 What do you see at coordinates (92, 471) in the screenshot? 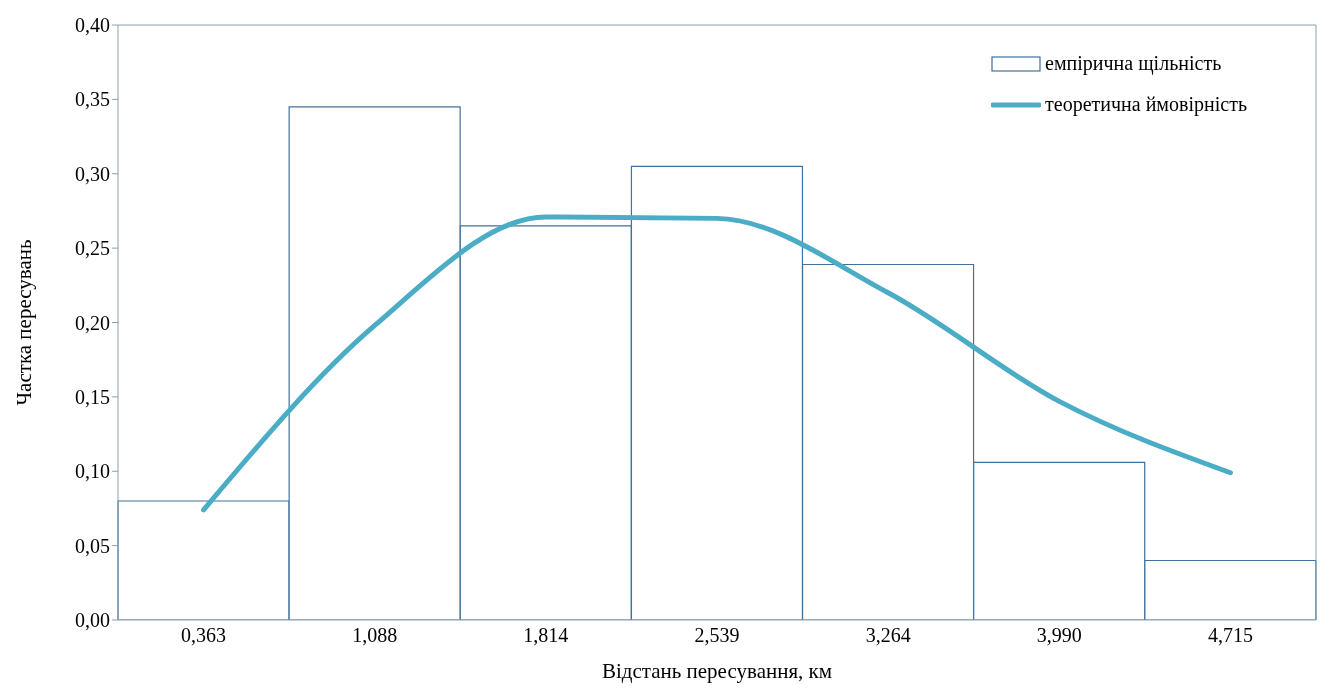
I see `y-tick-label: 0,10` at bounding box center [92, 471].